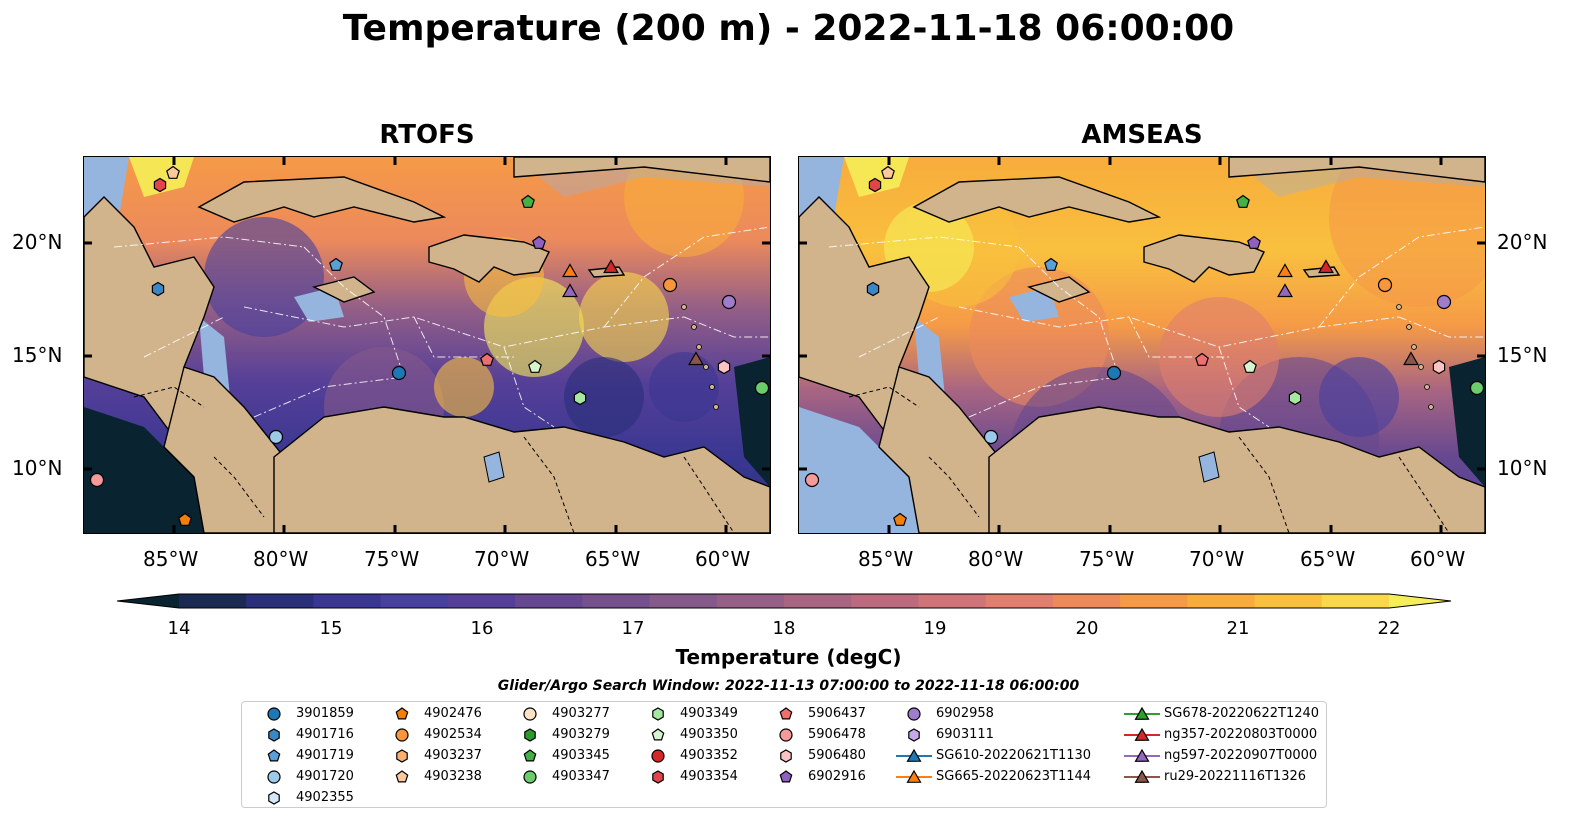  What do you see at coordinates (453, 713) in the screenshot?
I see `legend-label: 4902476` at bounding box center [453, 713].